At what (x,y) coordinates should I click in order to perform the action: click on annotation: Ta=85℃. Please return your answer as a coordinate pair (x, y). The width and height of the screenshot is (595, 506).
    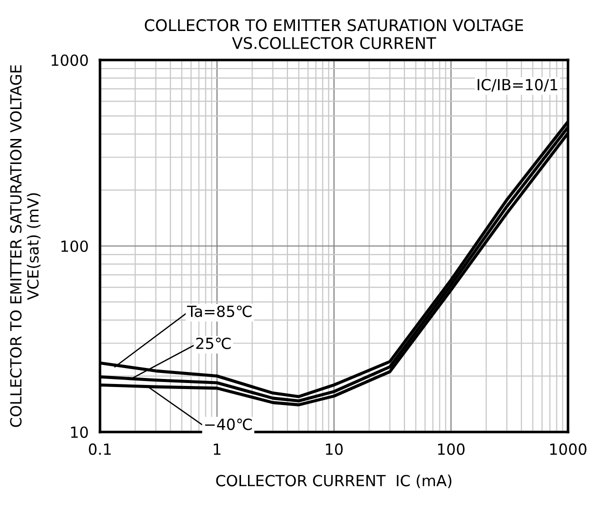
    Looking at the image, I should click on (219, 312).